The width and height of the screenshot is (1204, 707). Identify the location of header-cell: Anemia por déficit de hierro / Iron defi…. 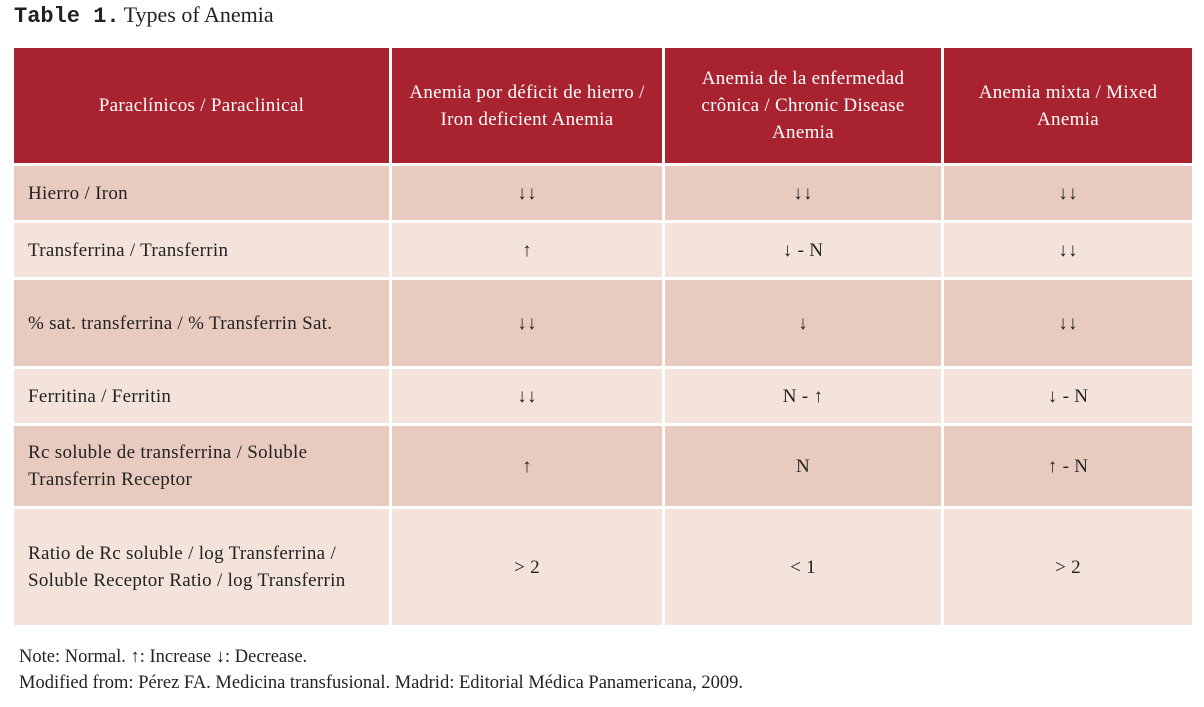
(527, 105).